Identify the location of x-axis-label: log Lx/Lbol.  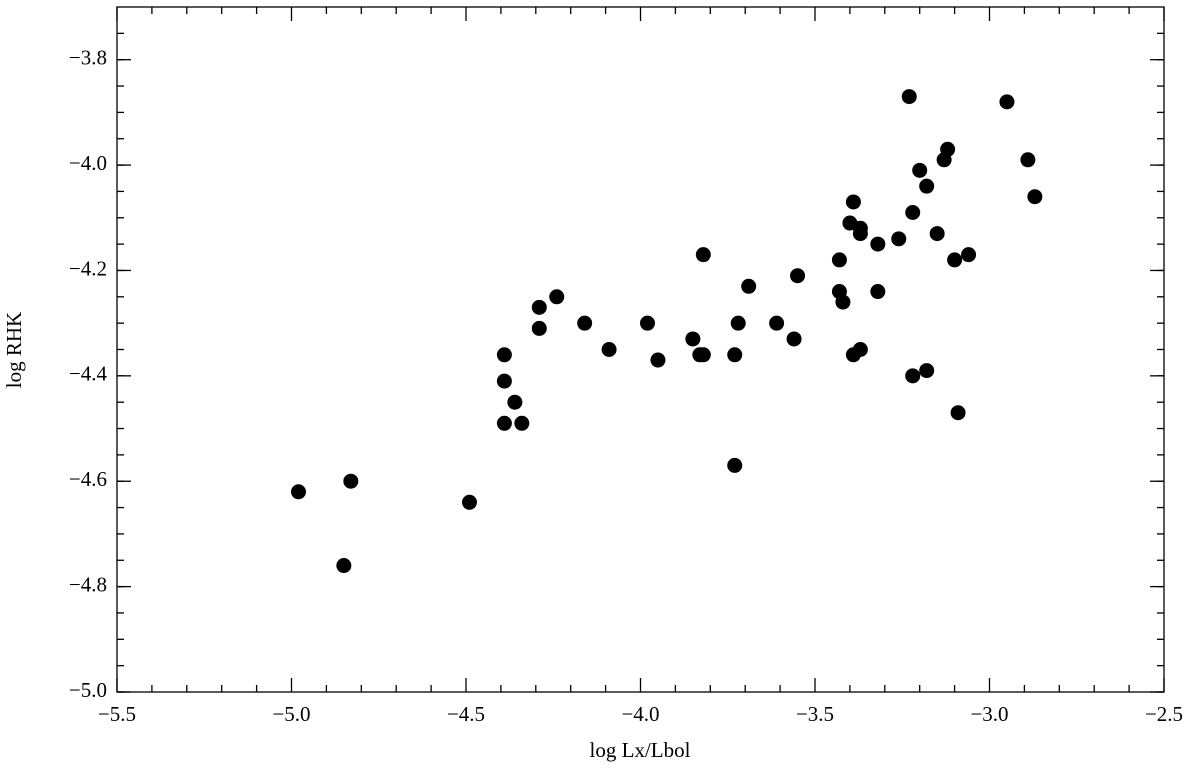
(640, 750).